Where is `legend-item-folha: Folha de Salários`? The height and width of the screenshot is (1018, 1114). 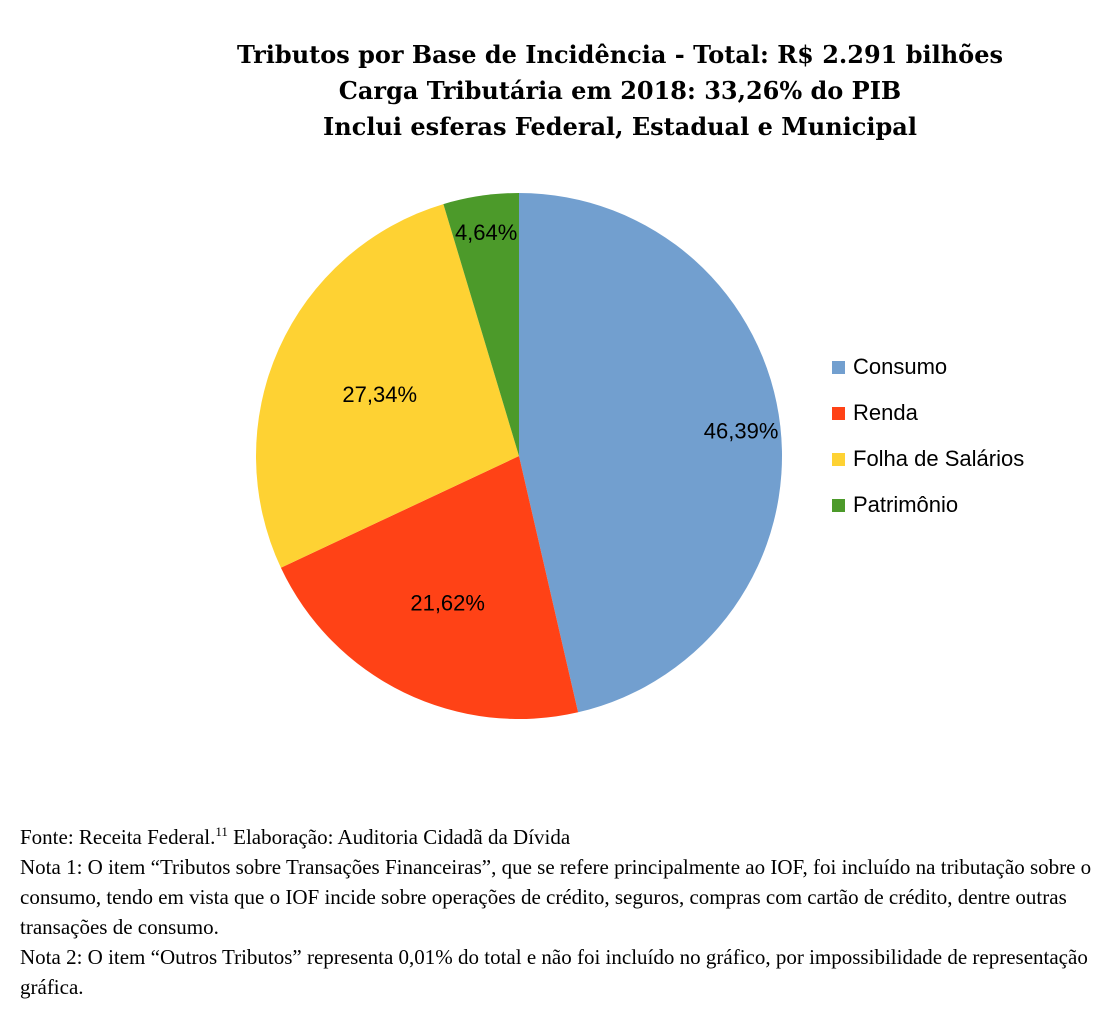
legend-item-folha: Folha de Salários is located at coordinates (928, 459).